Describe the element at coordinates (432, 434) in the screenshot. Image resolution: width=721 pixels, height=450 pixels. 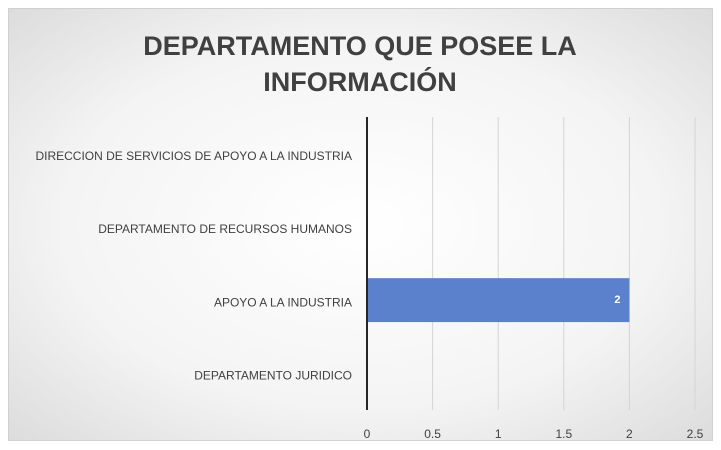
I see `x-tick-label: 0.5` at that location.